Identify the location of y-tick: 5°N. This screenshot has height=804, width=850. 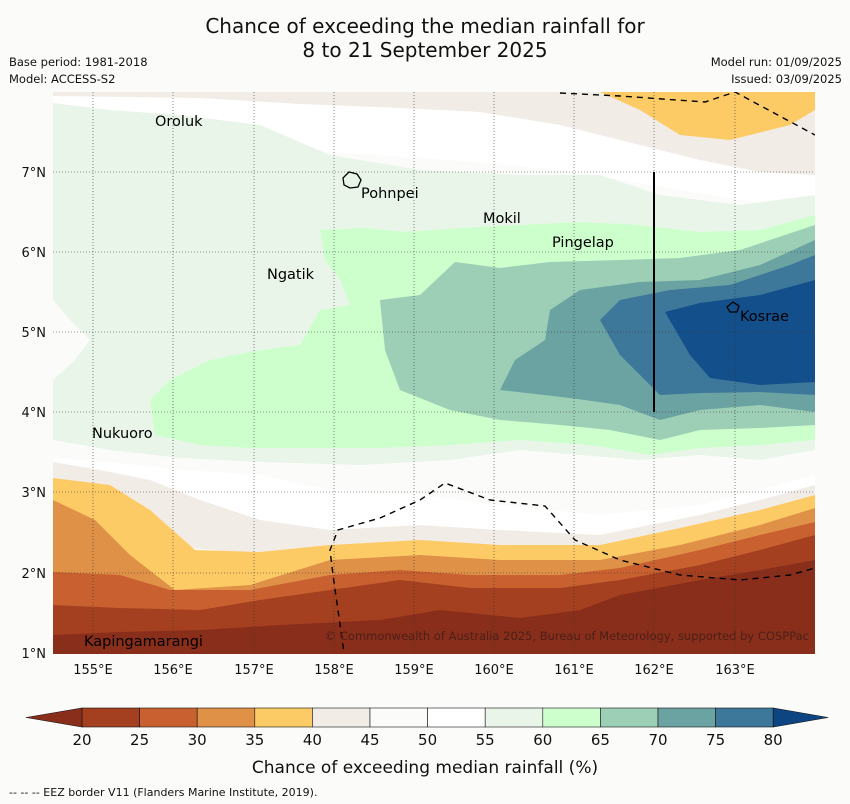
(34, 333).